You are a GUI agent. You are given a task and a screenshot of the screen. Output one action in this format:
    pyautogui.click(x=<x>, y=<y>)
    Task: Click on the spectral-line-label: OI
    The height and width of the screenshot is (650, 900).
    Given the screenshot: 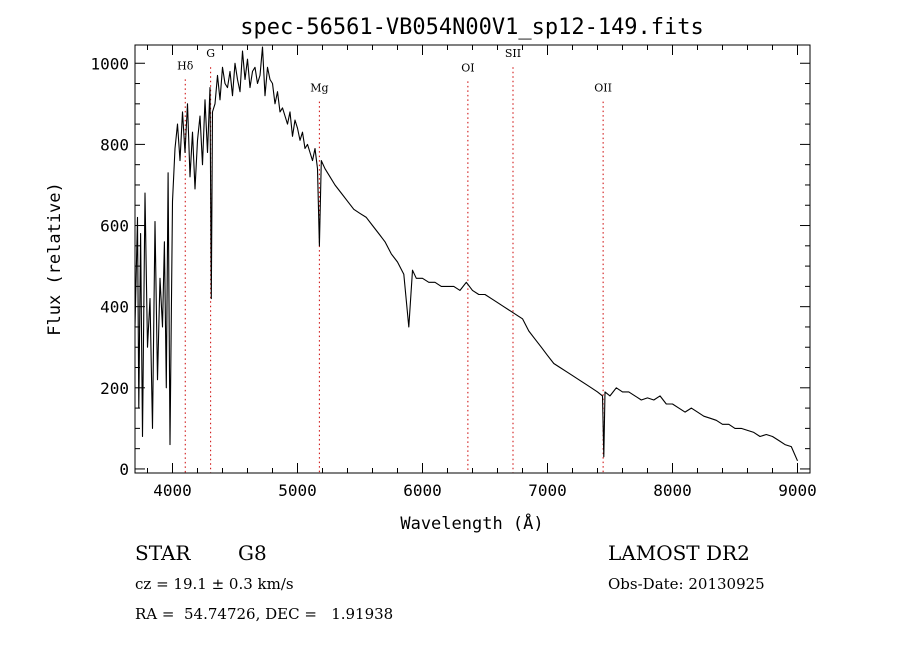 What is the action you would take?
    pyautogui.click(x=467, y=67)
    